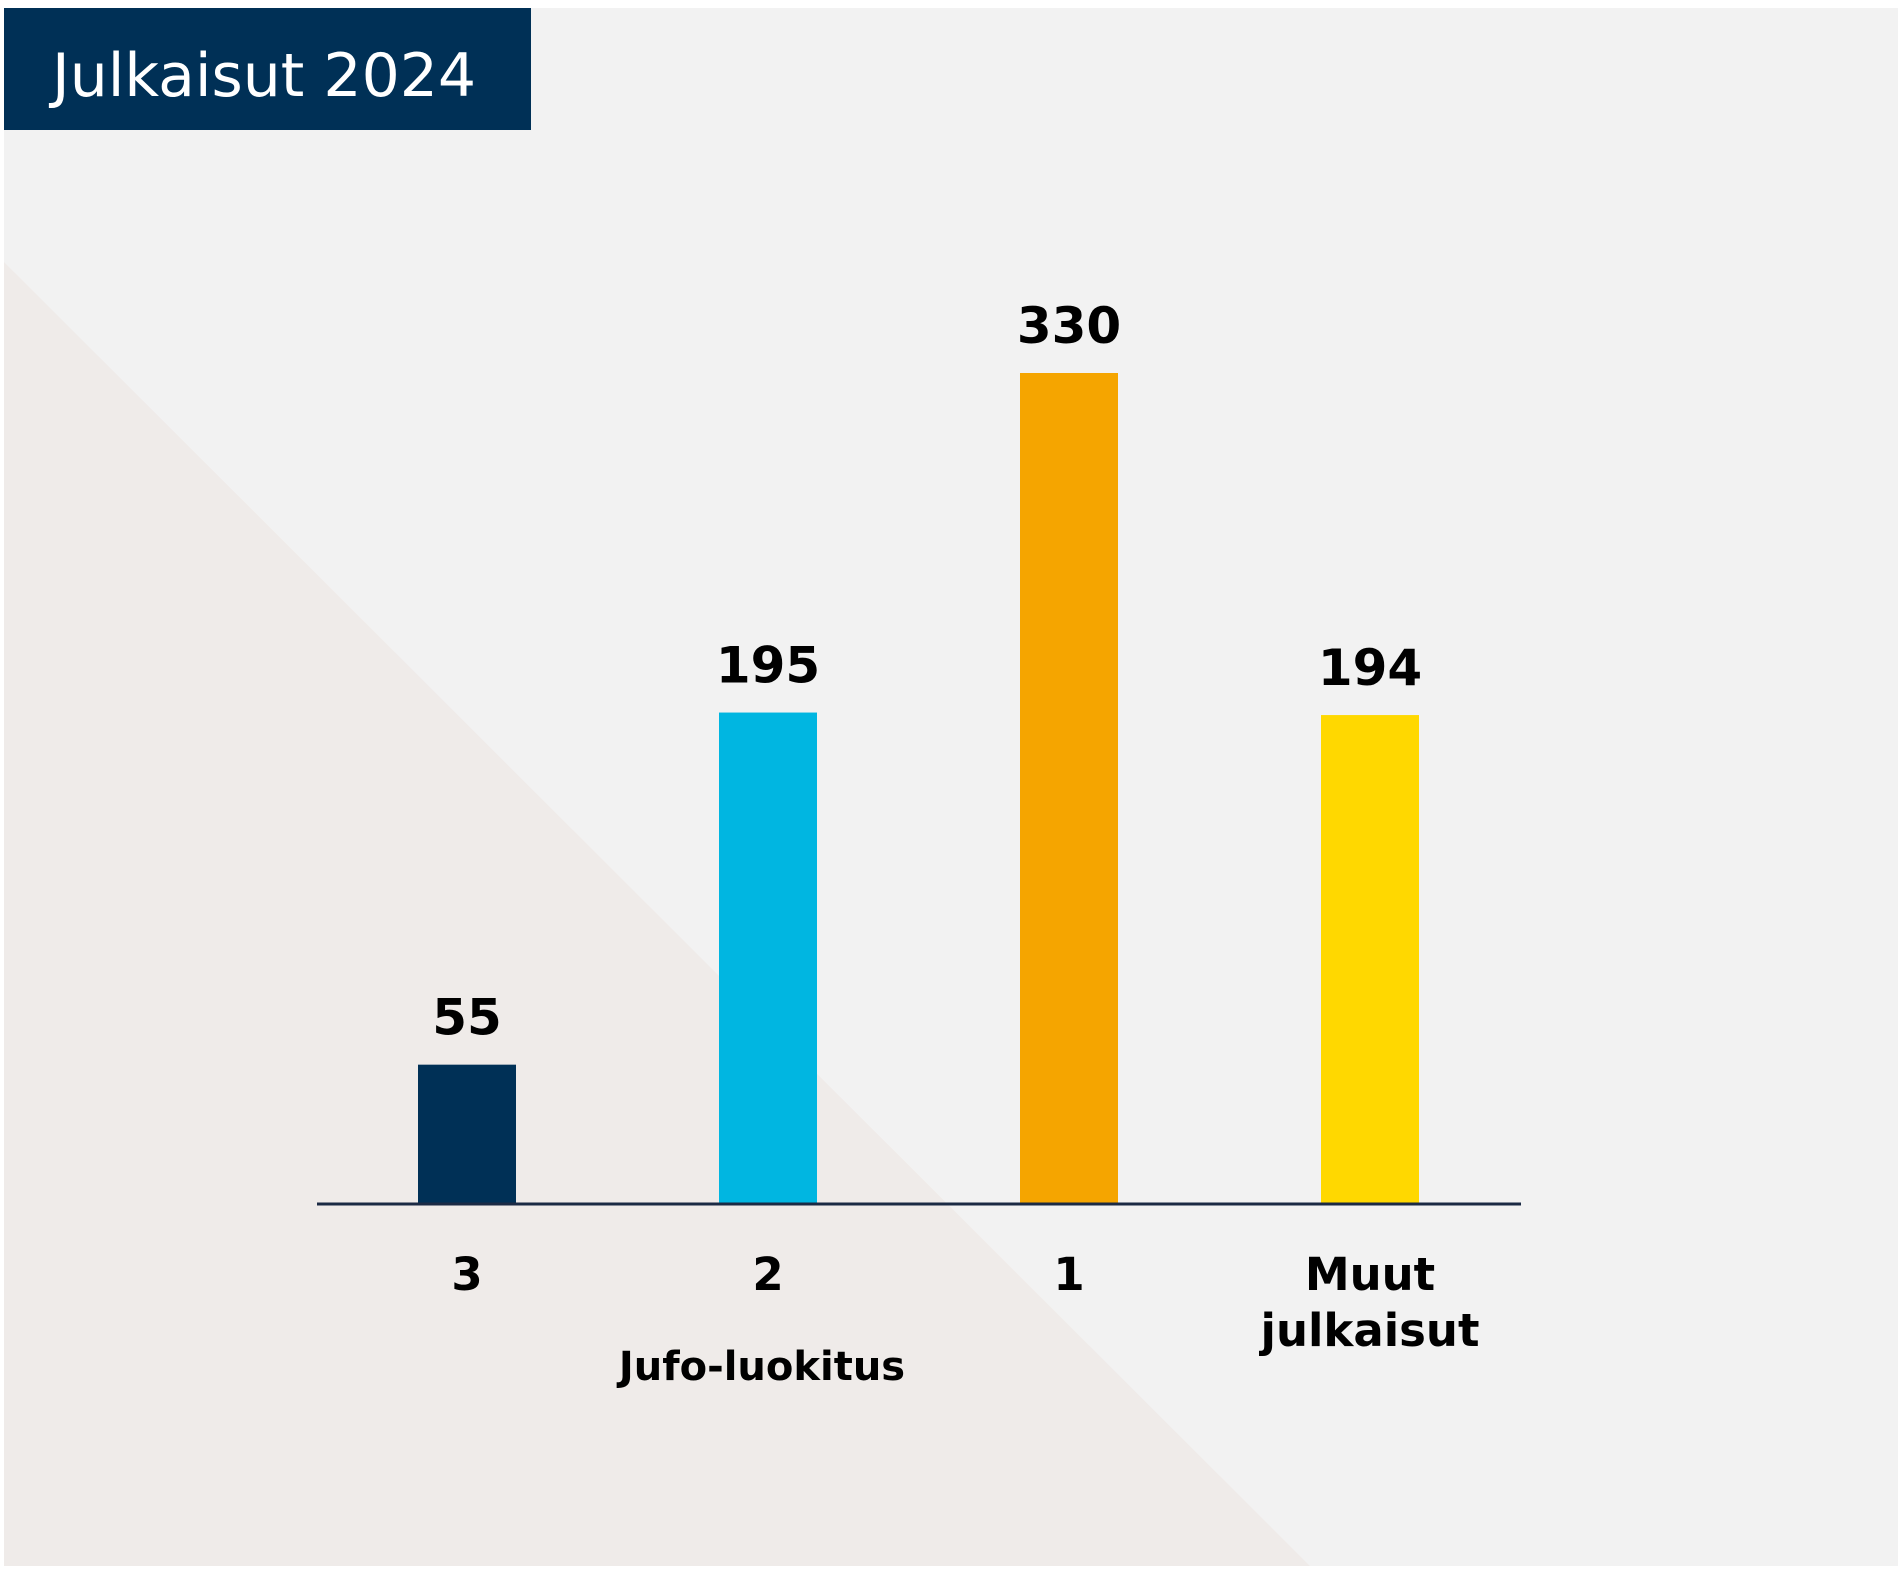  I want to click on value-label-0: 55, so click(467, 1018).